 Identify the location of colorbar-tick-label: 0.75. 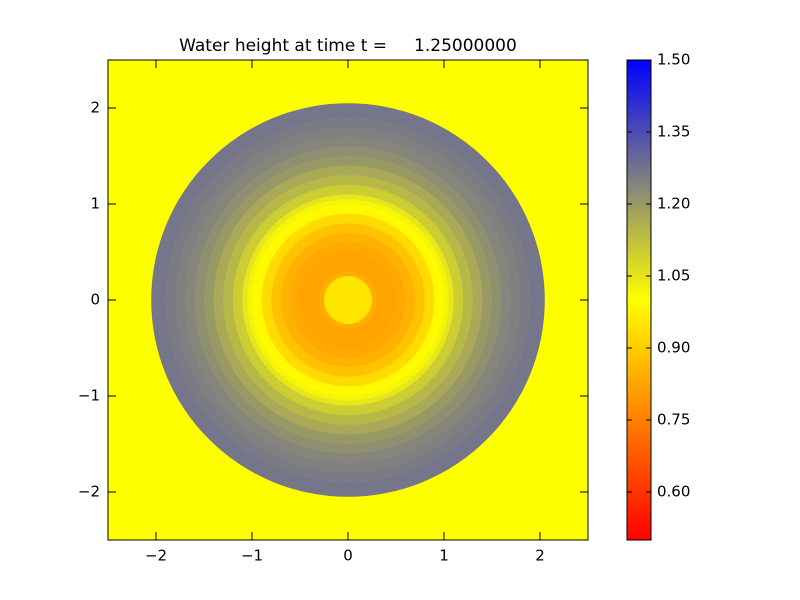
(673, 420).